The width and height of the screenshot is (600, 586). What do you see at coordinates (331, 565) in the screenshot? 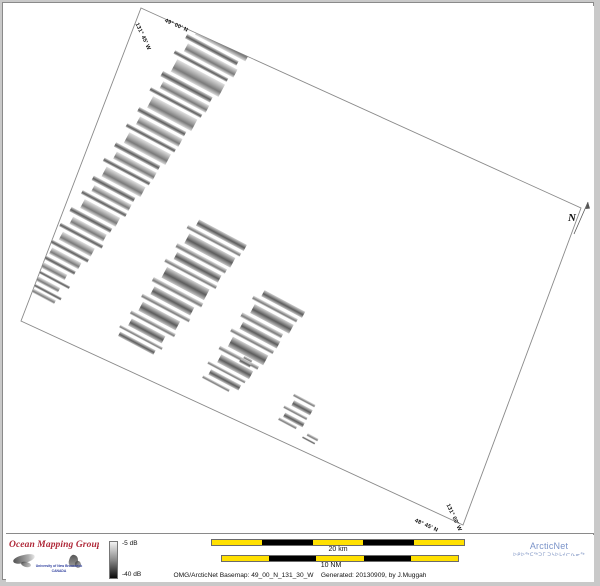
I see `scale-bar-nautical-miles-label: 10 NM` at bounding box center [331, 565].